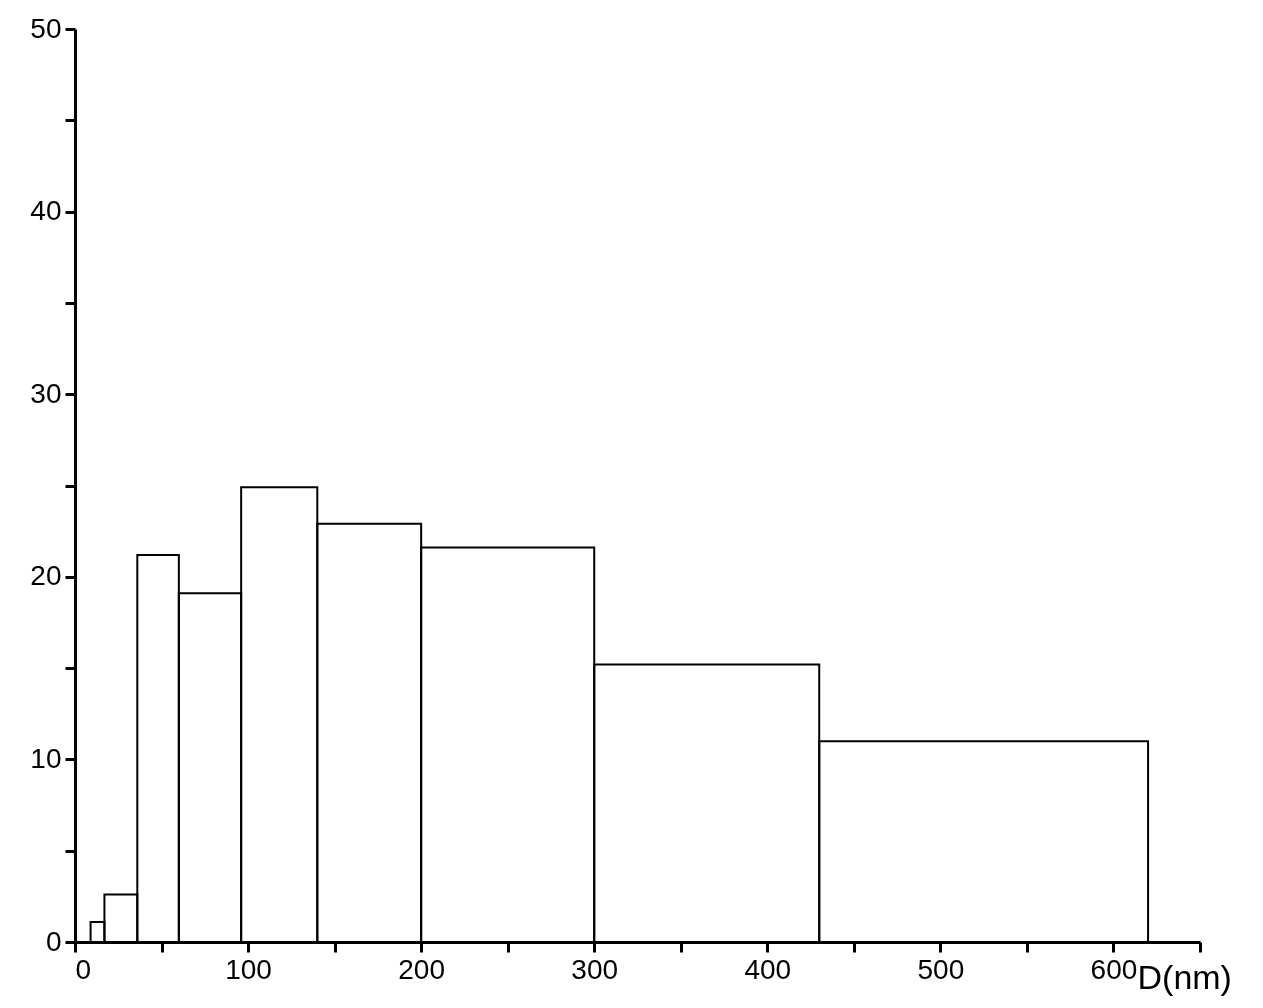 Image resolution: width=1263 pixels, height=1008 pixels. What do you see at coordinates (1114, 969) in the screenshot?
I see `x-tick-label: 600` at bounding box center [1114, 969].